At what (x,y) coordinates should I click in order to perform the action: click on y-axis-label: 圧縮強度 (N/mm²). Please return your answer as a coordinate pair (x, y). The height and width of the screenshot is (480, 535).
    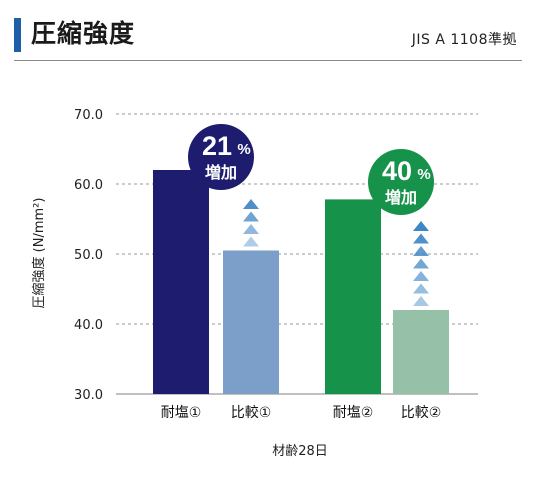
    Looking at the image, I should click on (39, 253).